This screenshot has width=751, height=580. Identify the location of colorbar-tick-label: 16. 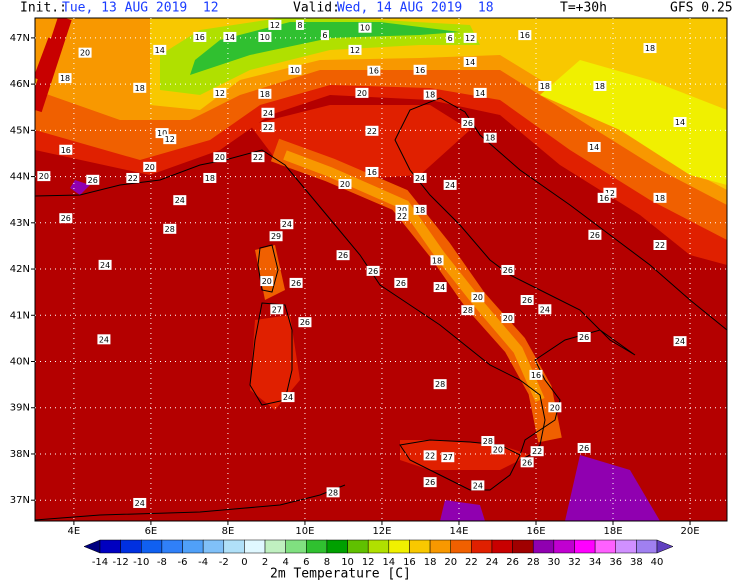
(409, 562).